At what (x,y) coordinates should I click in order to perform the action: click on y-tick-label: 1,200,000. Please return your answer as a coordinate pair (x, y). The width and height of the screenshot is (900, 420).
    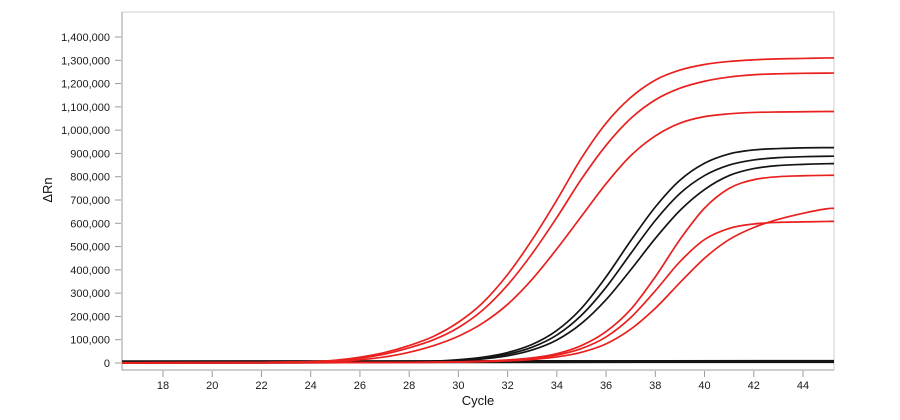
    Looking at the image, I should click on (85, 85).